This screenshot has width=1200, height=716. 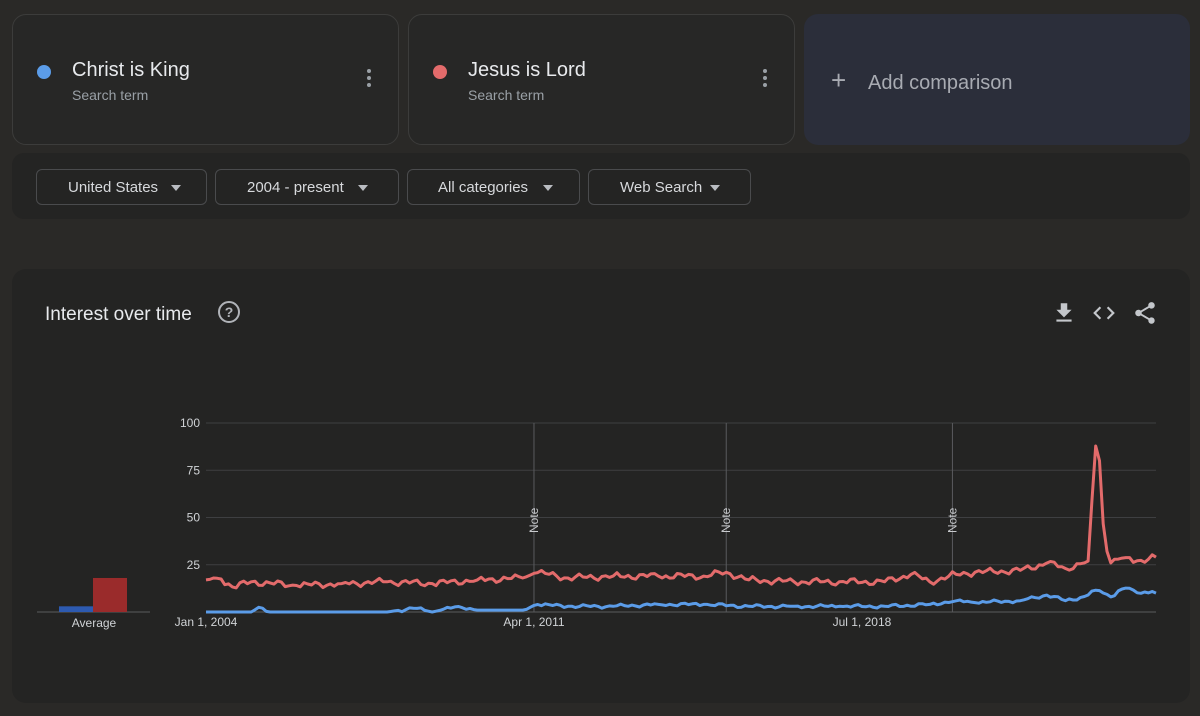 I want to click on average-bar-christ-is-king, so click(x=76, y=609).